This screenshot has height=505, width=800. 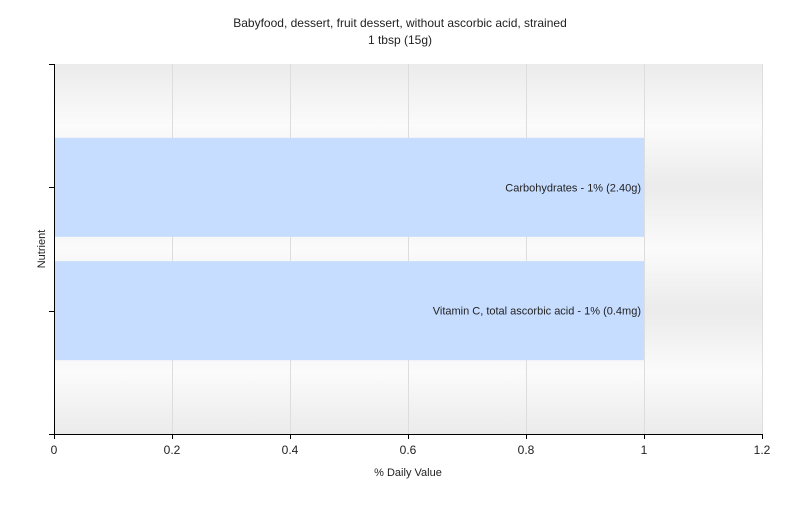 I want to click on bar-data-label: Carbohydrates - 1% (2.40g), so click(x=573, y=188).